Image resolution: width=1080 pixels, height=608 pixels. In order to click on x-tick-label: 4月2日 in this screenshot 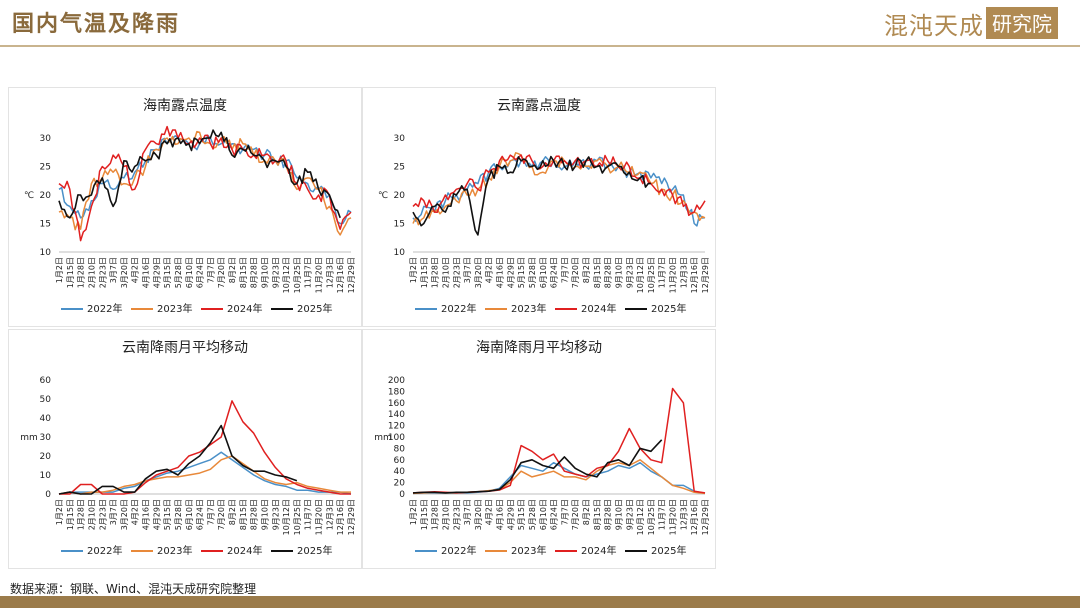, I will do `click(489, 270)`.